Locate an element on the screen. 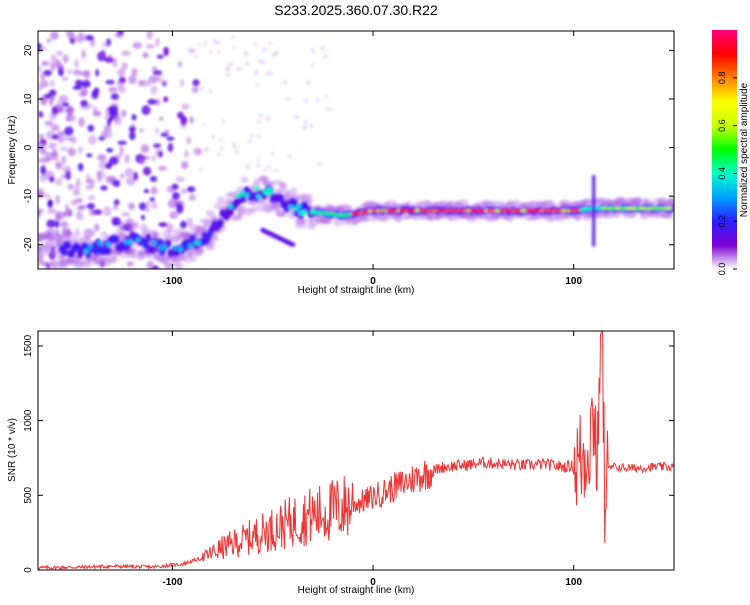  heatmap-x-tick-label: 100 is located at coordinates (573, 281).